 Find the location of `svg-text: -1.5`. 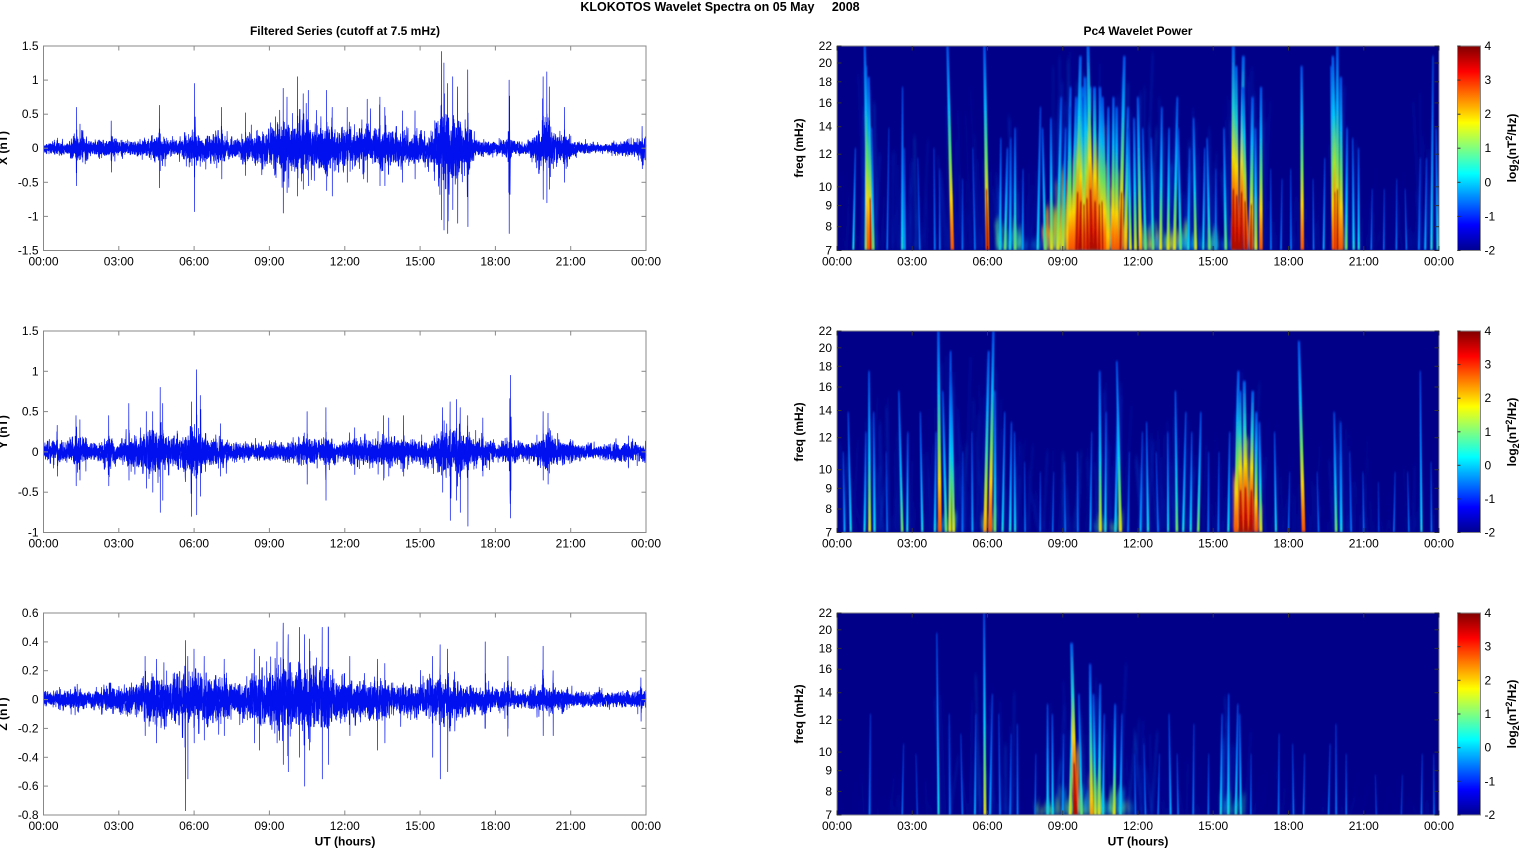

svg-text: -1.5 is located at coordinates (28, 251).